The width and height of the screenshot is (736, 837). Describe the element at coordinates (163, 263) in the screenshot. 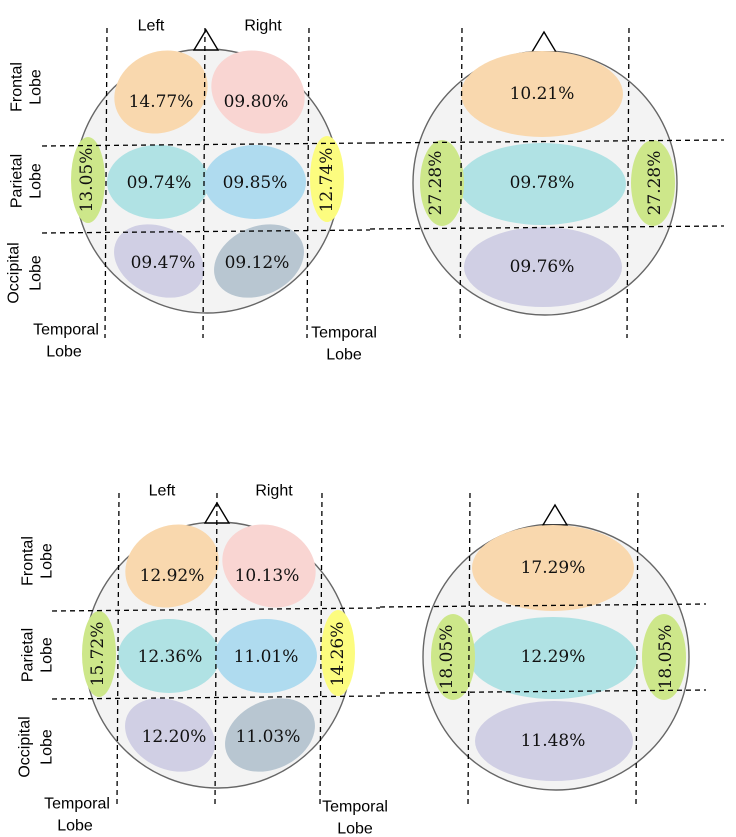

I see `occipital-left-value: 09.47%` at that location.